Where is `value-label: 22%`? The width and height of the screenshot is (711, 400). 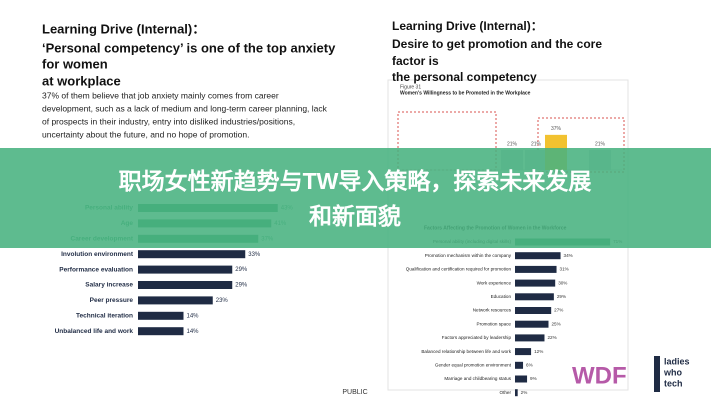
value-label: 22% is located at coordinates (551, 337).